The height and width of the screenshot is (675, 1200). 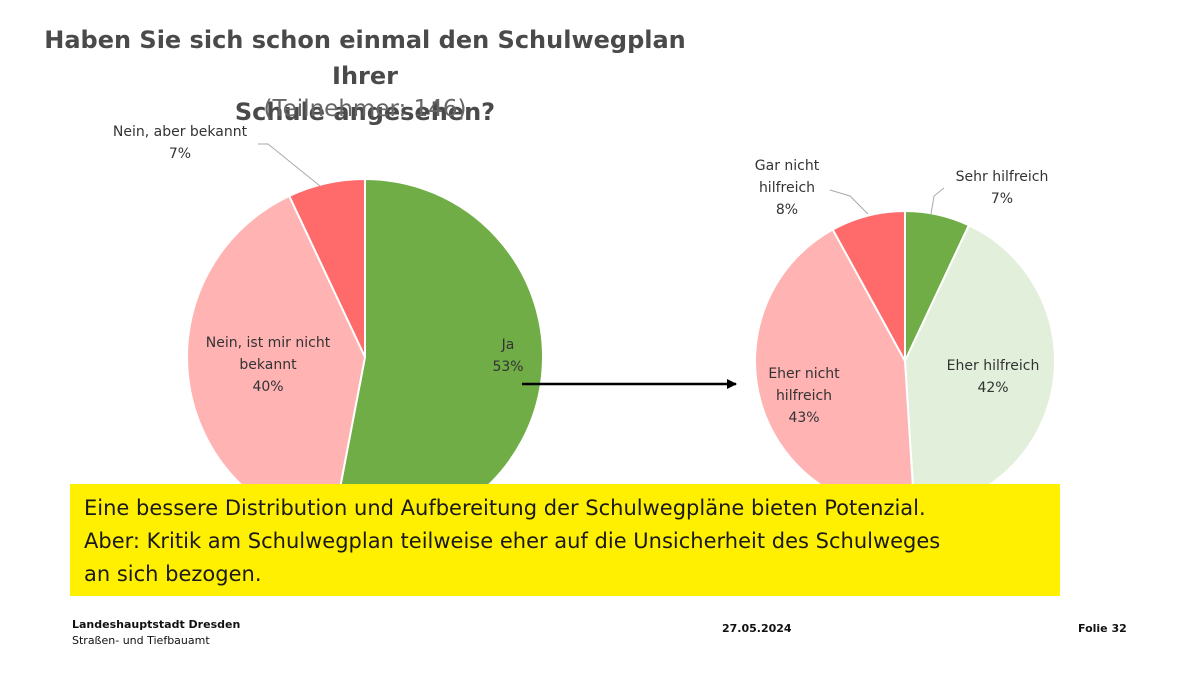 I want to click on leader-line-gar-nicht-hilfreich, so click(x=849, y=202).